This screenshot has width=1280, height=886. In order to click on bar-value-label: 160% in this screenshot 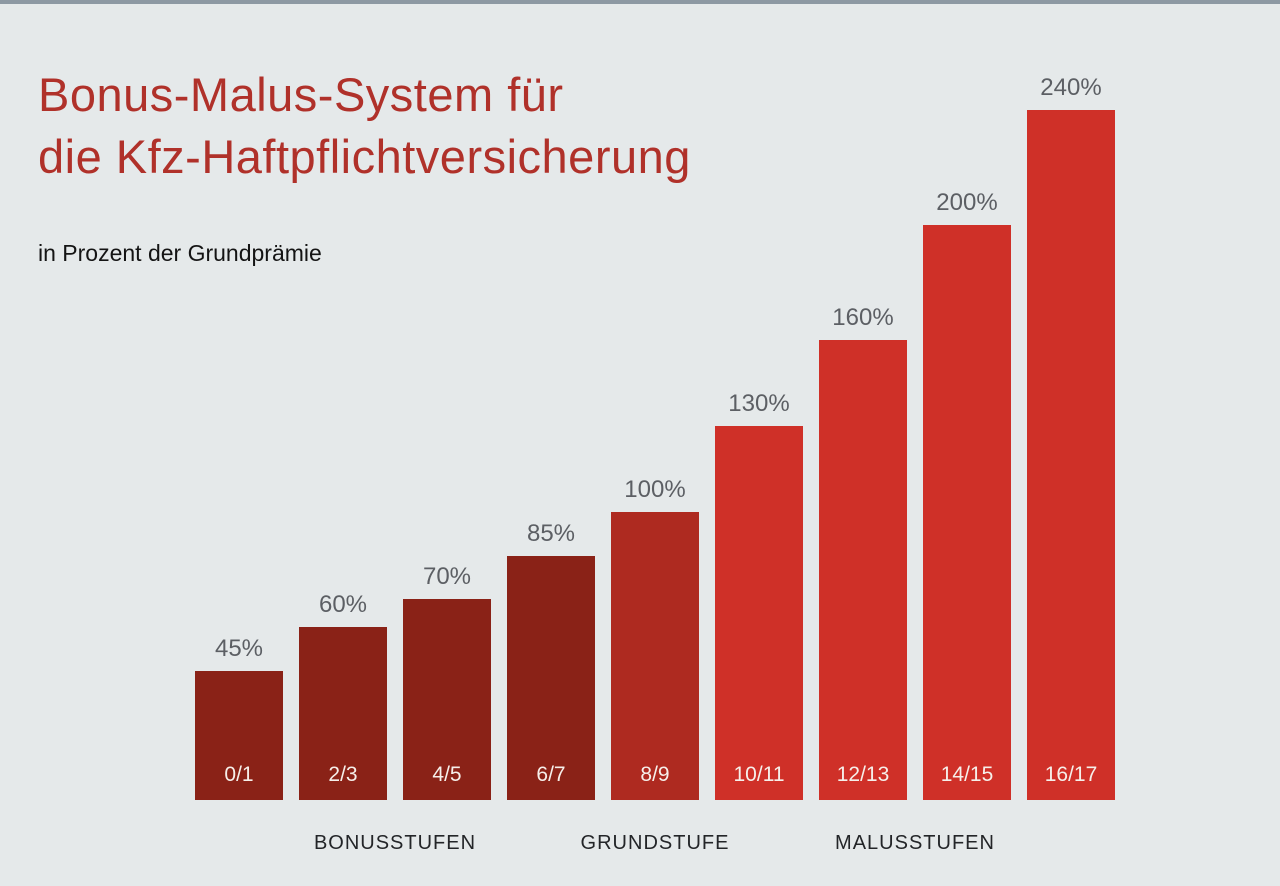, I will do `click(863, 317)`.